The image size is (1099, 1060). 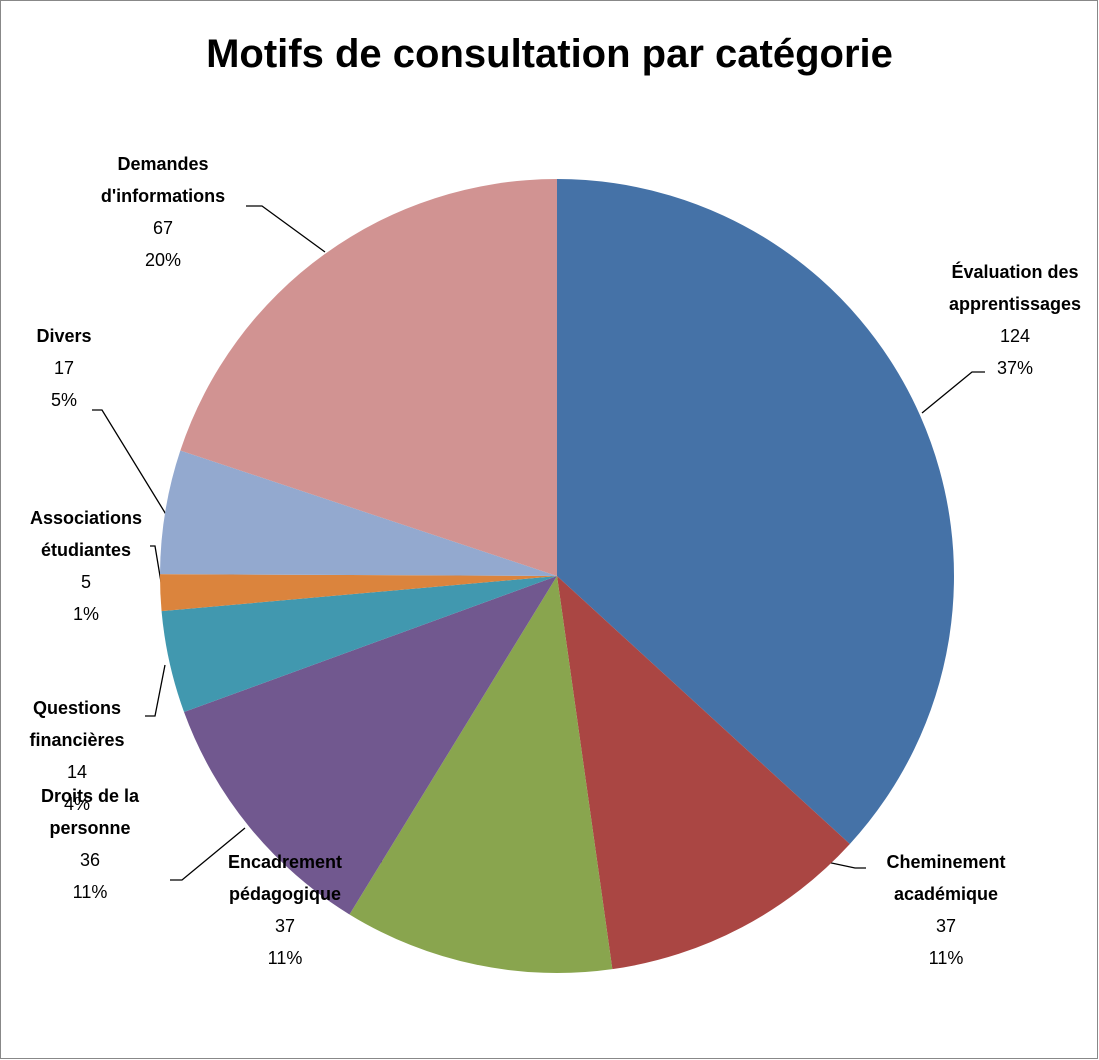 I want to click on value-label: 14, so click(x=77, y=772).